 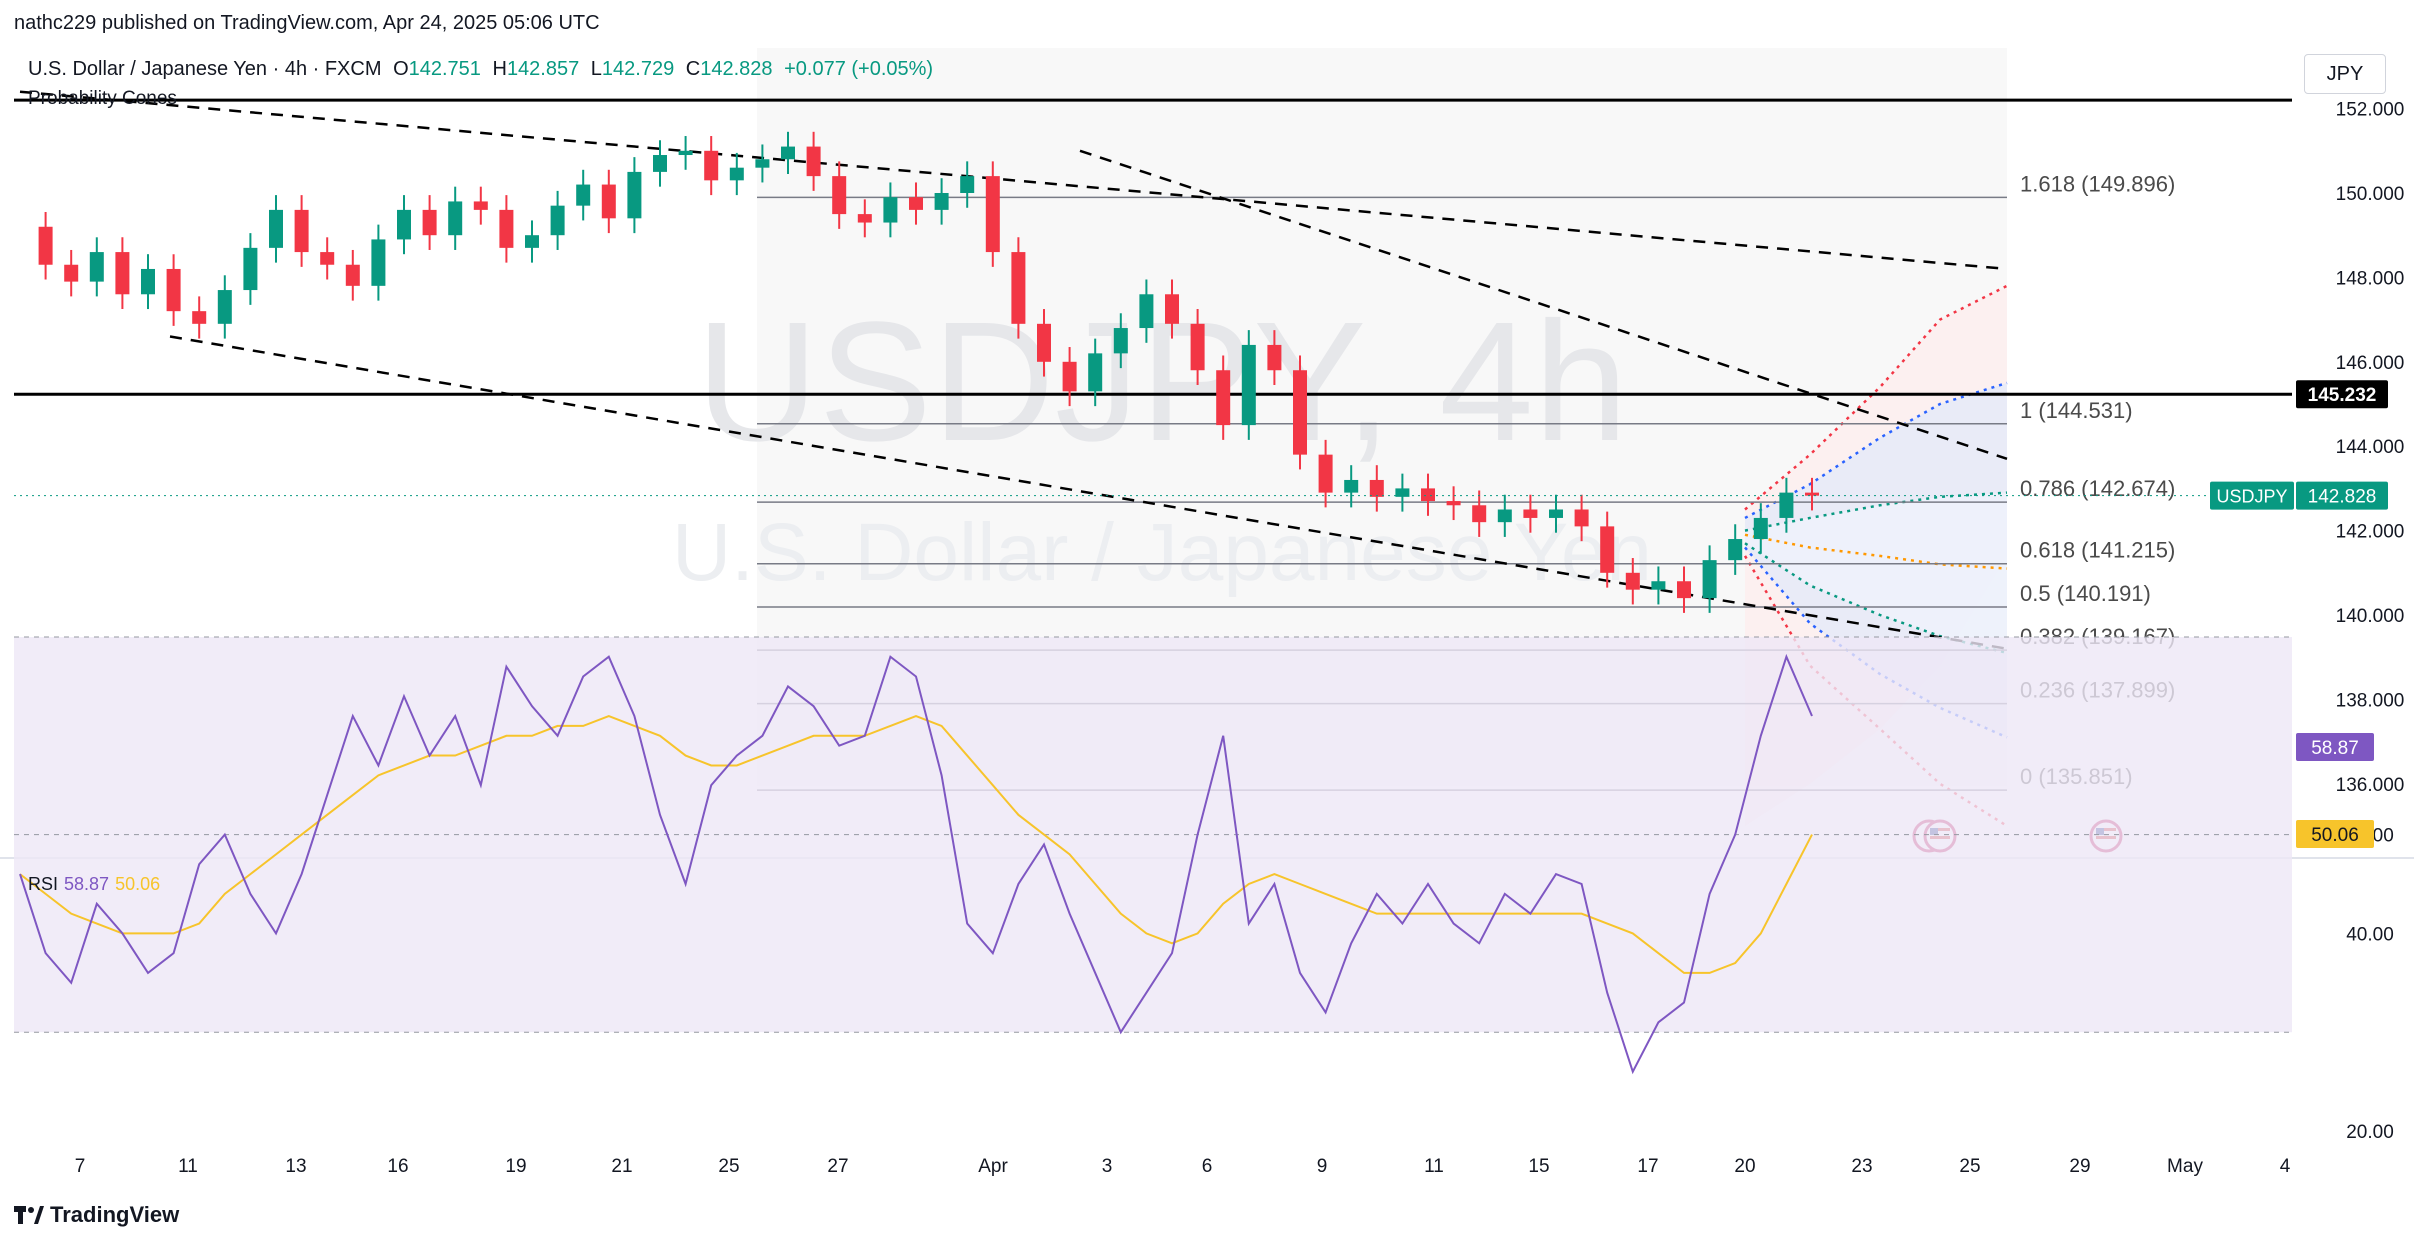 I want to click on low-number: 142.729, so click(x=638, y=69).